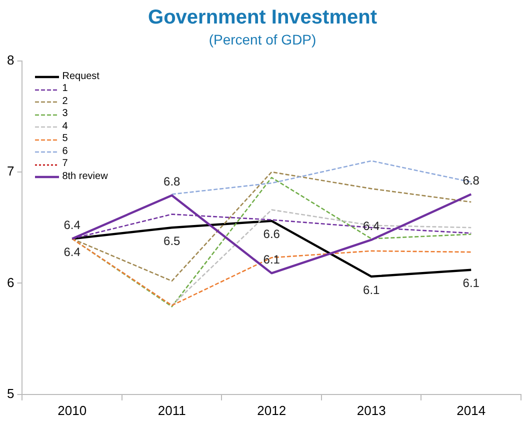 The image size is (531, 426). What do you see at coordinates (72, 410) in the screenshot?
I see `x-tick-label: 2010` at bounding box center [72, 410].